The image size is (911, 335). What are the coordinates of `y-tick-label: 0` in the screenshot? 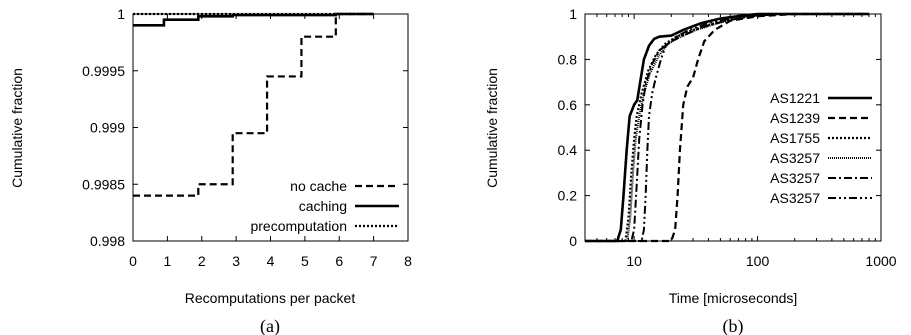 It's located at (573, 241).